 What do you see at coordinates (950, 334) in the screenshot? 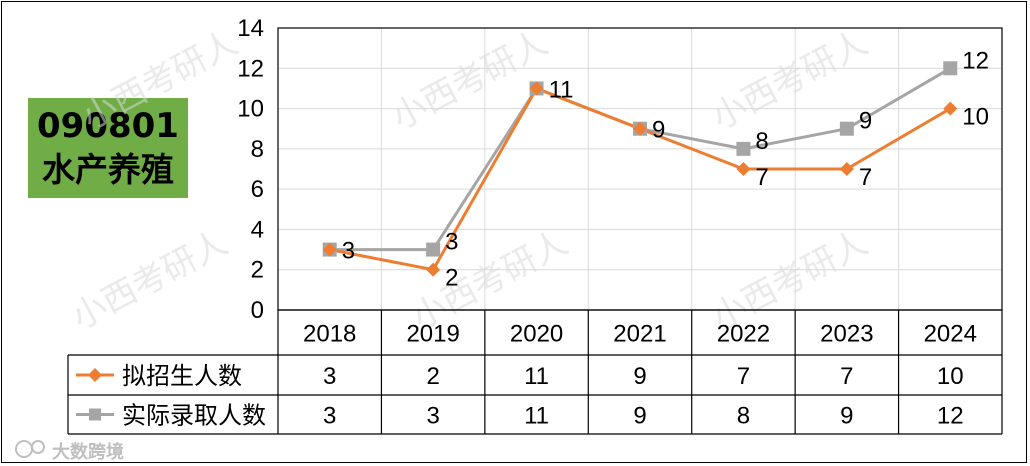
I see `x-category-label: 2024` at bounding box center [950, 334].